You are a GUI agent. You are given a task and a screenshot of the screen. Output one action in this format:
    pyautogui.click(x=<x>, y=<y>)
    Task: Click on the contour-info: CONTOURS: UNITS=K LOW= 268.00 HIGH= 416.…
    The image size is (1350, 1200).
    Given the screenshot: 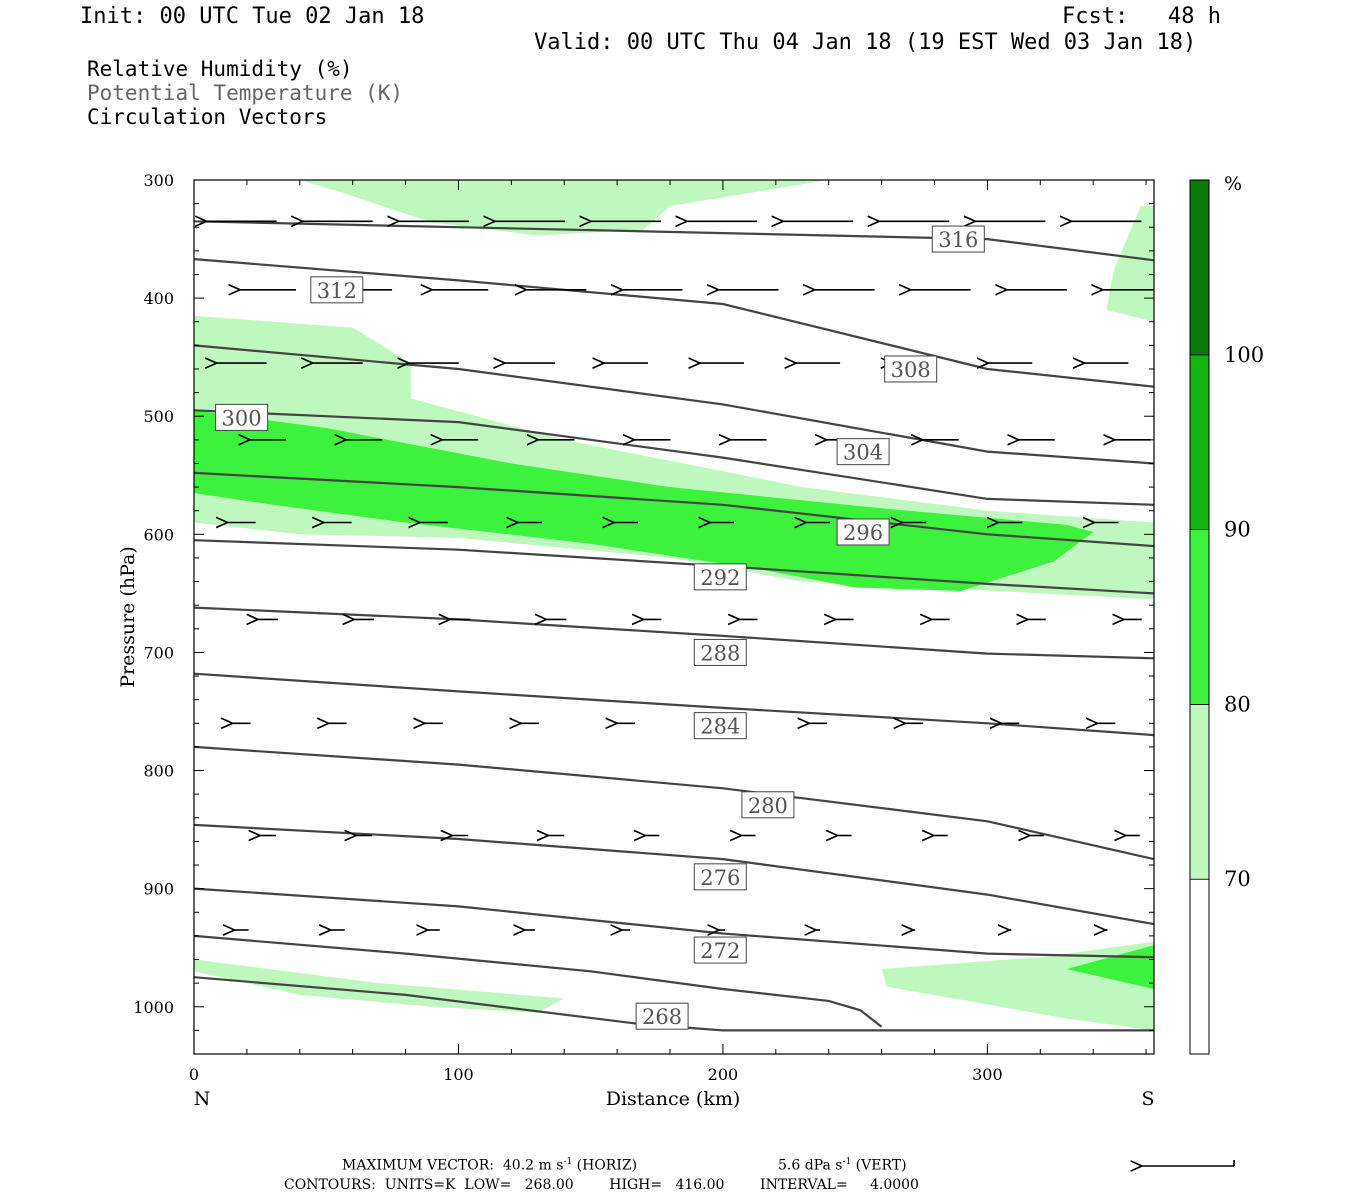 What is the action you would take?
    pyautogui.click(x=601, y=1185)
    